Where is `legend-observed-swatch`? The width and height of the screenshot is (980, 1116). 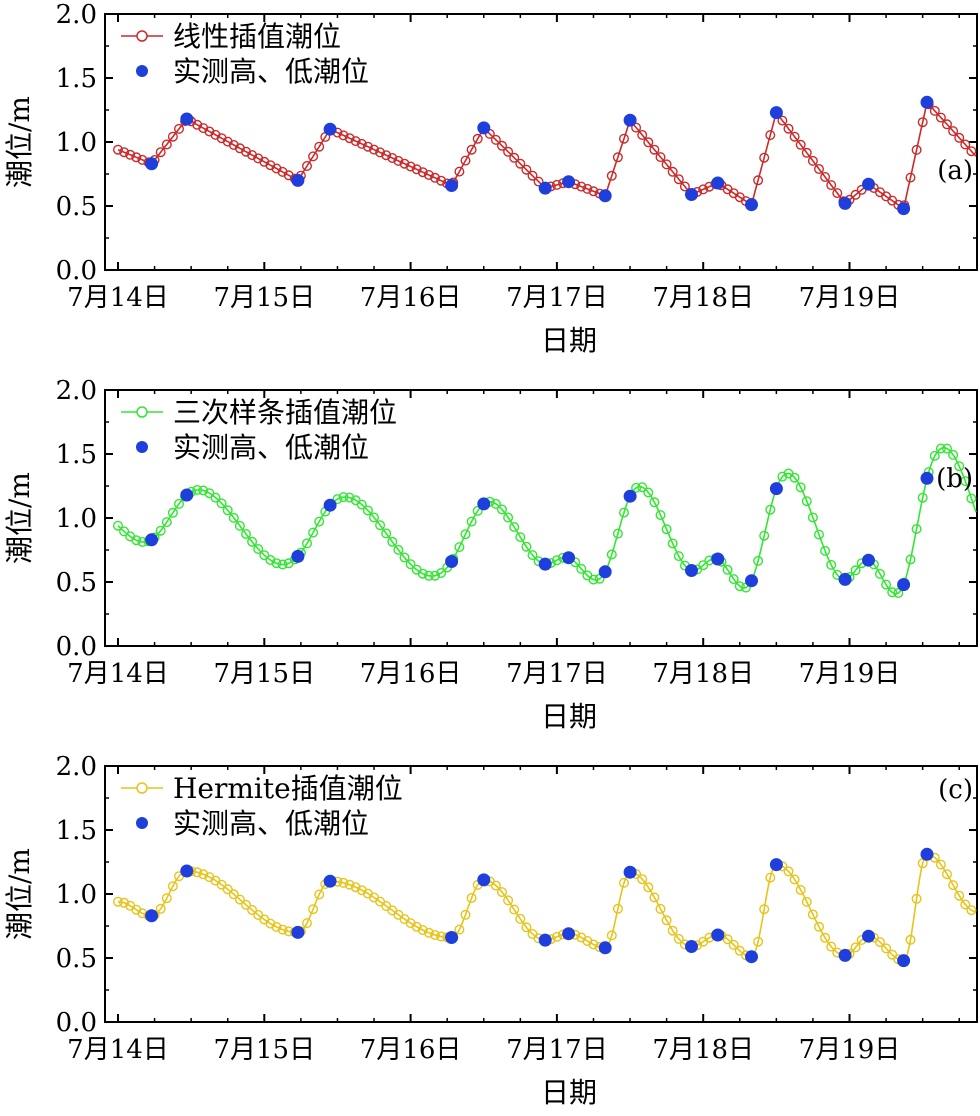 legend-observed-swatch is located at coordinates (142, 823).